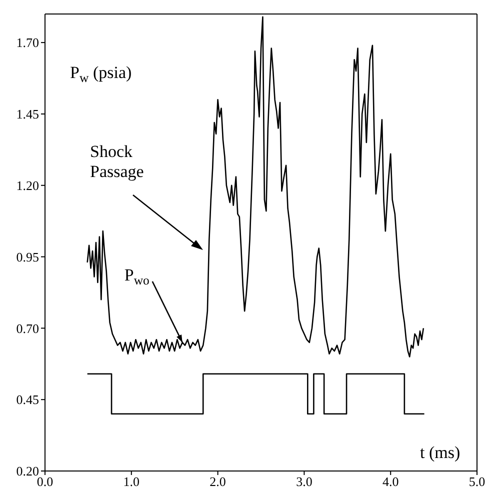  I want to click on x-tick-label: 3.0, so click(304, 482).